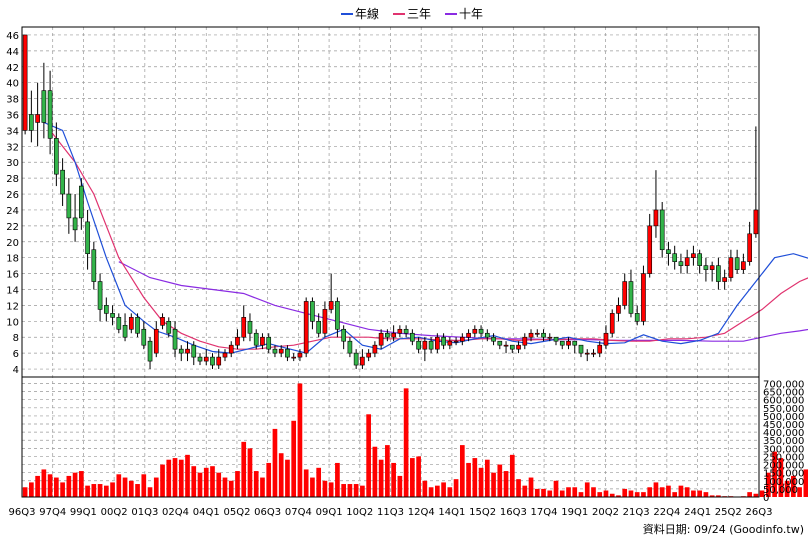  I want to click on price-tick-label: 8, so click(16, 338).